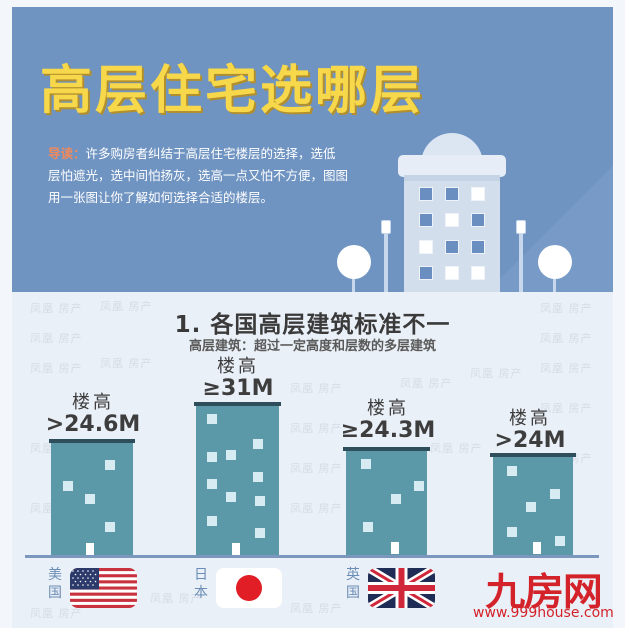  Describe the element at coordinates (67, 153) in the screenshot. I see `intro-label: 导读：` at that location.